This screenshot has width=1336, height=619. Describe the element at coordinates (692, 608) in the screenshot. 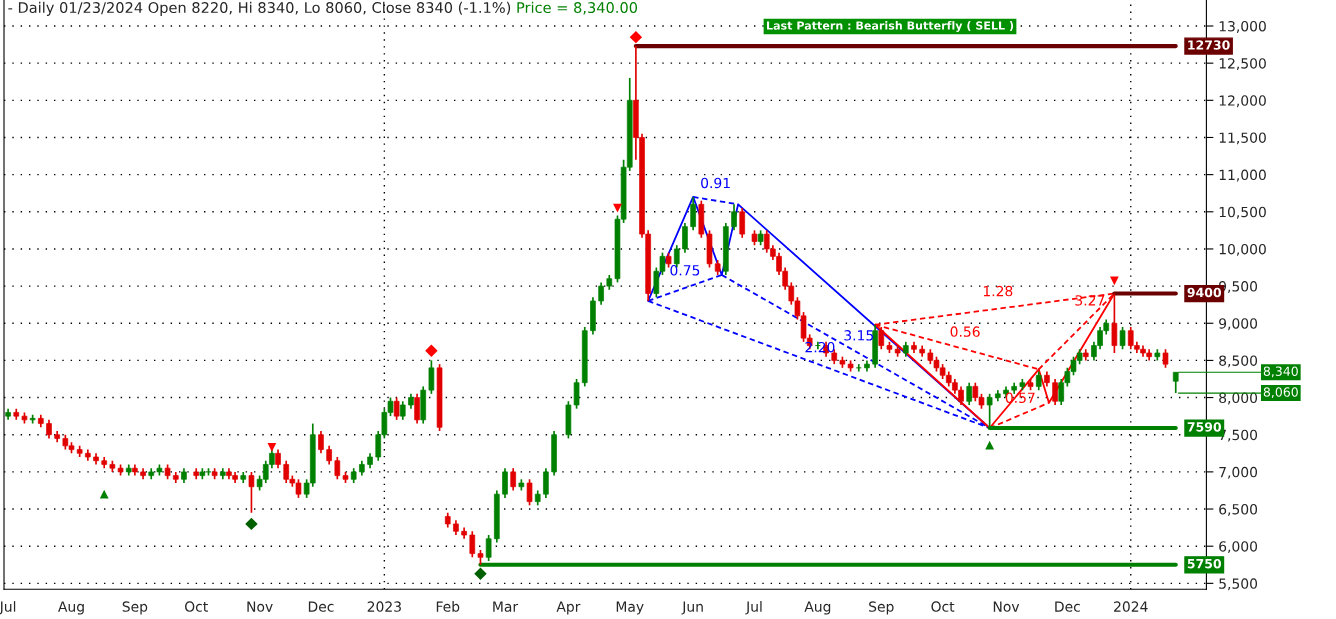

I see `x-tick-label: Jun` at that location.